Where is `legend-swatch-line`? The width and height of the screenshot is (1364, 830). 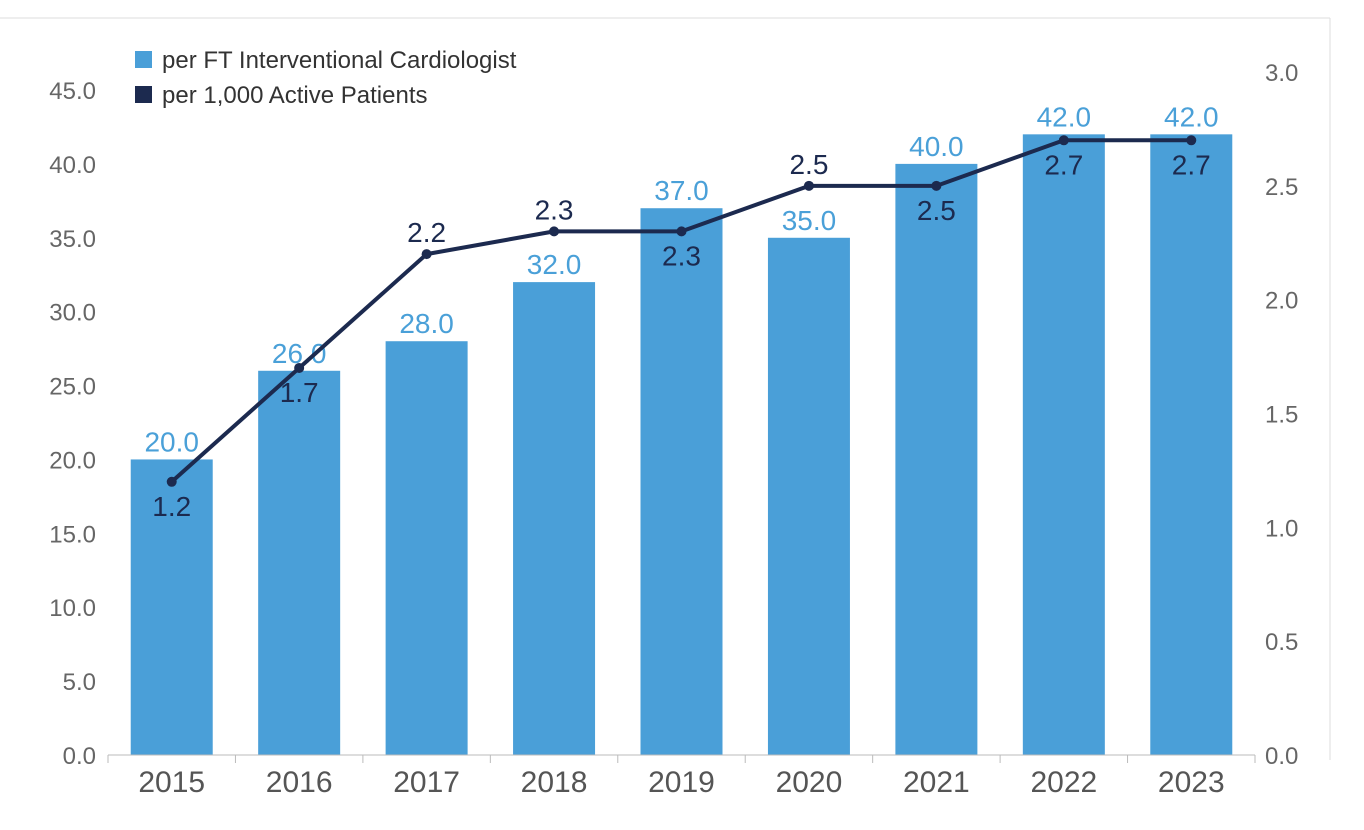 legend-swatch-line is located at coordinates (143, 94).